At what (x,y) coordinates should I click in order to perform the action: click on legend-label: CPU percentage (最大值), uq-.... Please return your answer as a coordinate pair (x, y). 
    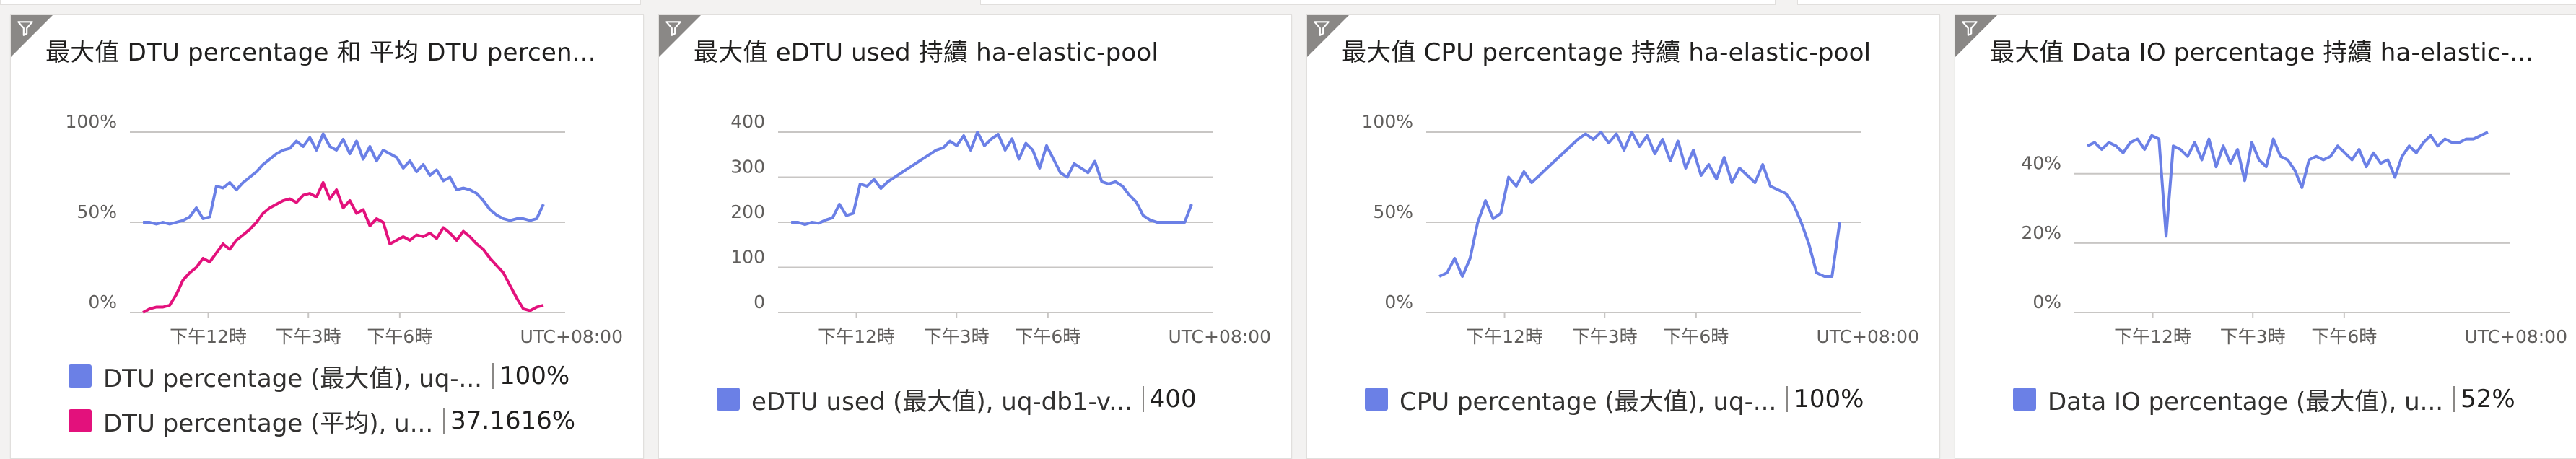
    Looking at the image, I should click on (1588, 401).